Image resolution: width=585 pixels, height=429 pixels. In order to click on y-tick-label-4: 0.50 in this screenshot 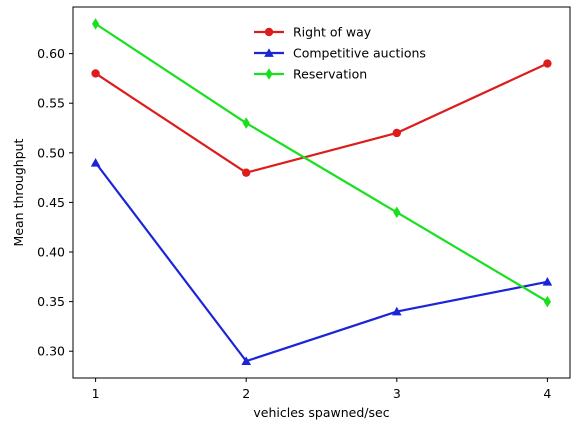, I will do `click(51, 152)`.